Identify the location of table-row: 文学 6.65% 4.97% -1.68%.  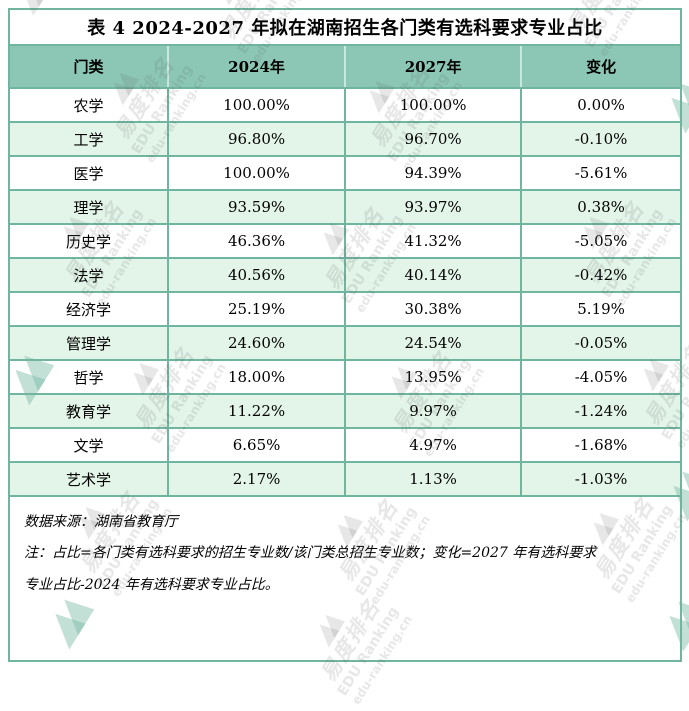
(345, 445).